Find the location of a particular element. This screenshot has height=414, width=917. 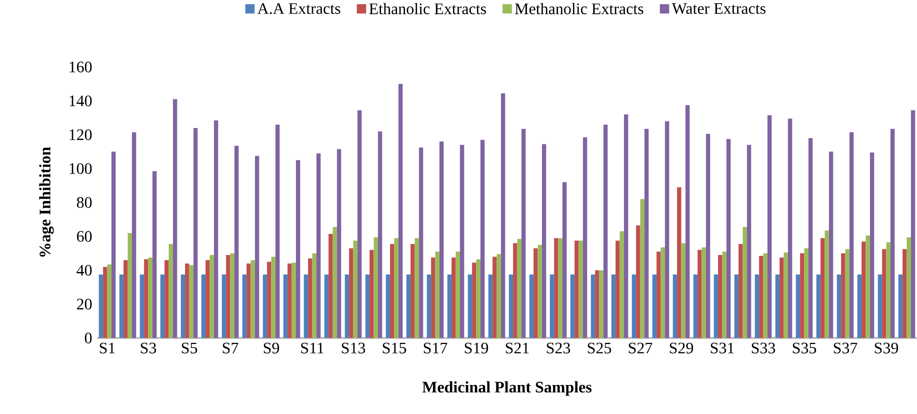

x-tick-label: S31 is located at coordinates (722, 348).